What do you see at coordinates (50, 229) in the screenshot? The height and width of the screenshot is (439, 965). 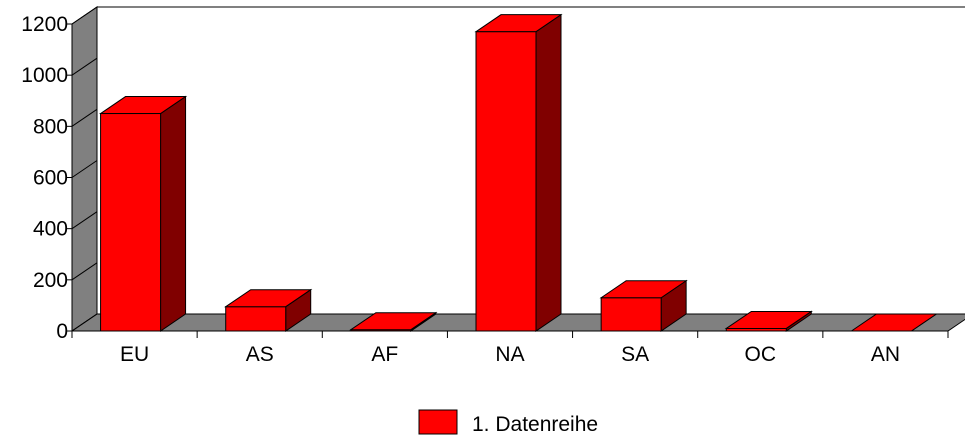 I see `y-tick-label: 400` at bounding box center [50, 229].